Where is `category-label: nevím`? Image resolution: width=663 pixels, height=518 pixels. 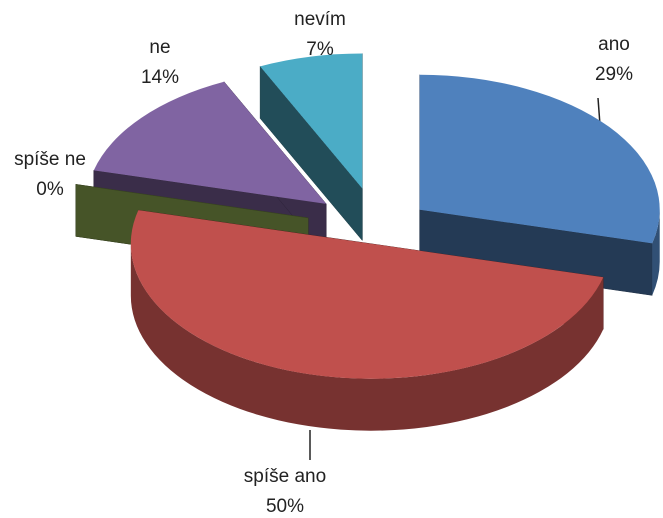 category-label: nevím is located at coordinates (320, 19).